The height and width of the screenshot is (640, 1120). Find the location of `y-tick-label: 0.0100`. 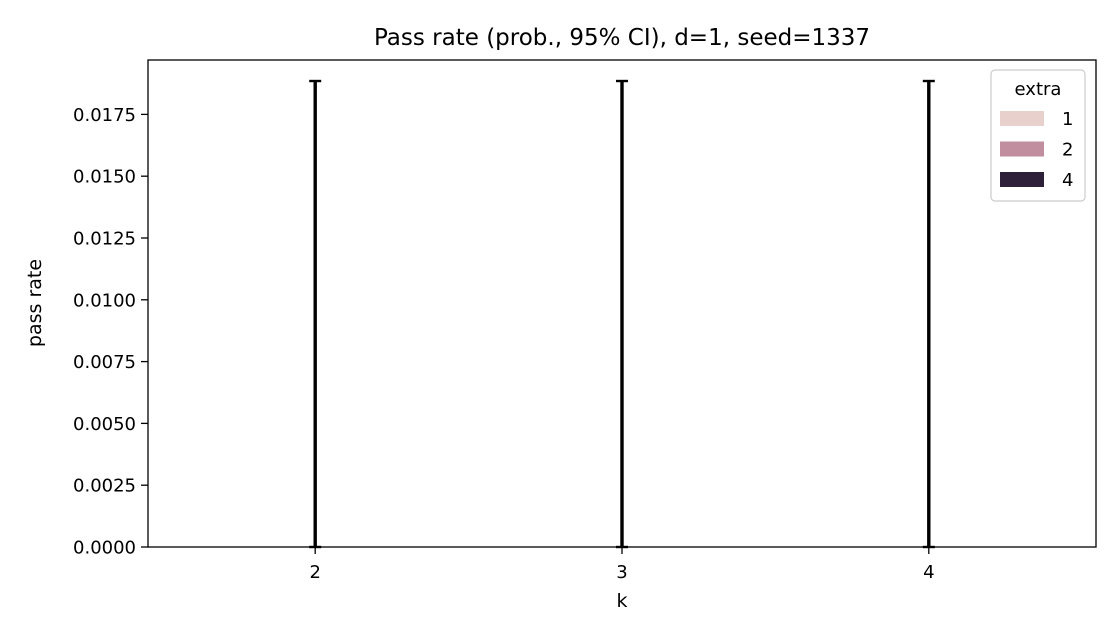

y-tick-label: 0.0100 is located at coordinates (104, 300).